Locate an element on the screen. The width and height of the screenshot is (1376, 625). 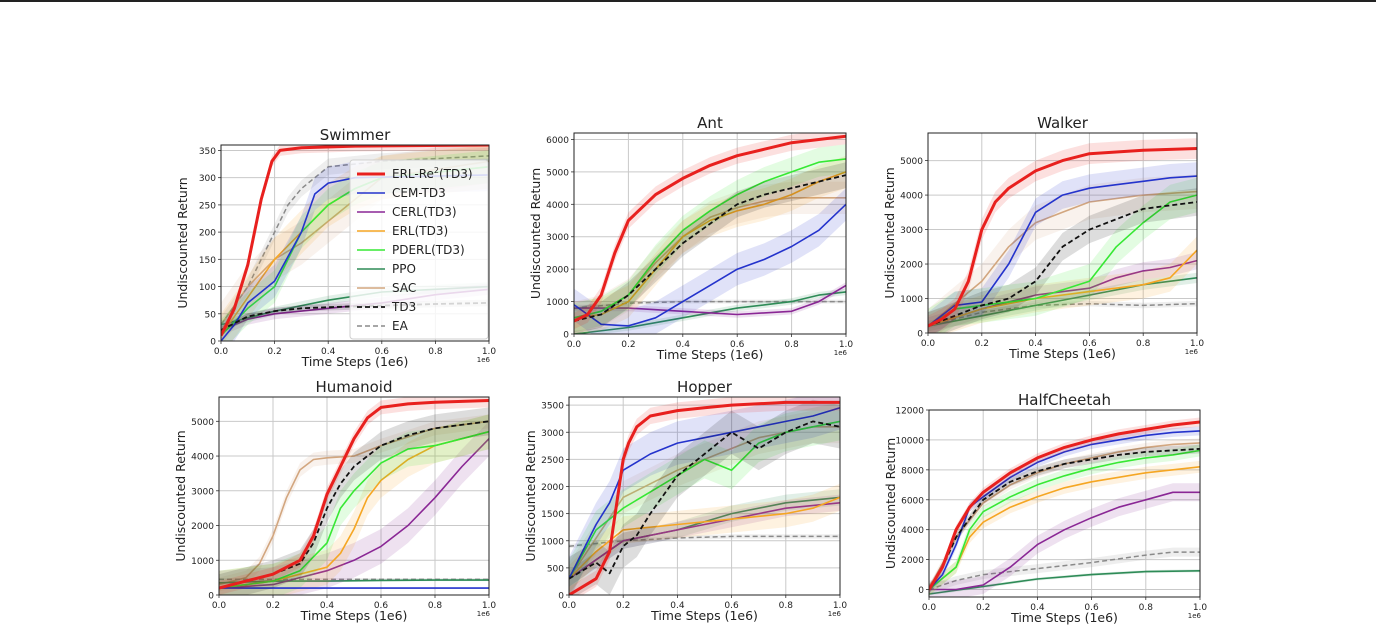
y-tick-label: 4000 is located at coordinates (911, 197).